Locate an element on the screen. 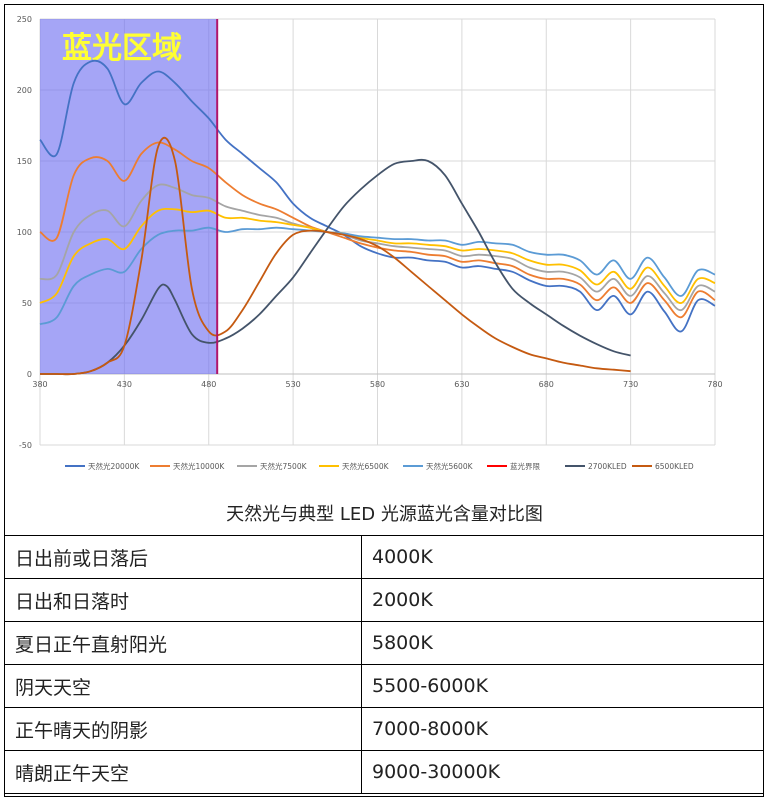 The height and width of the screenshot is (801, 769). table-row: 日出和日落时 2000K is located at coordinates (384, 600).